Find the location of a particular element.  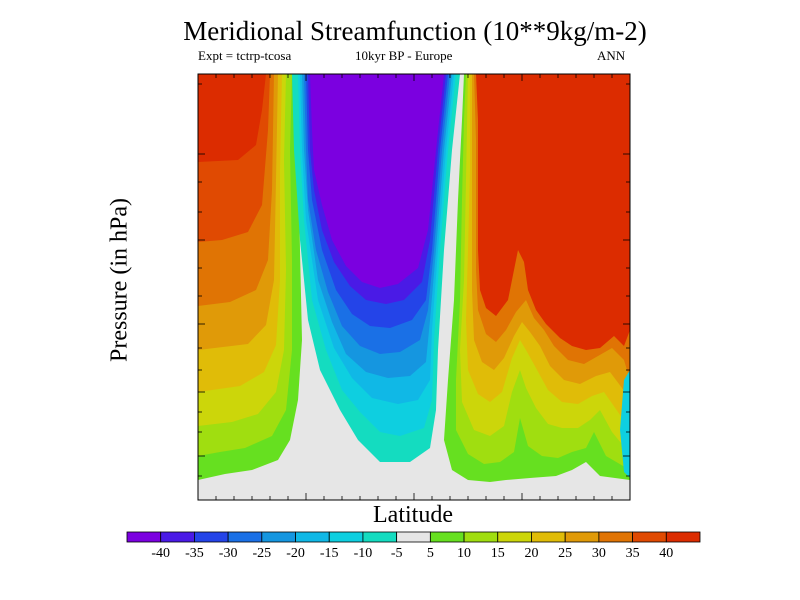

colorbar-tick-label: 25 is located at coordinates (565, 553).